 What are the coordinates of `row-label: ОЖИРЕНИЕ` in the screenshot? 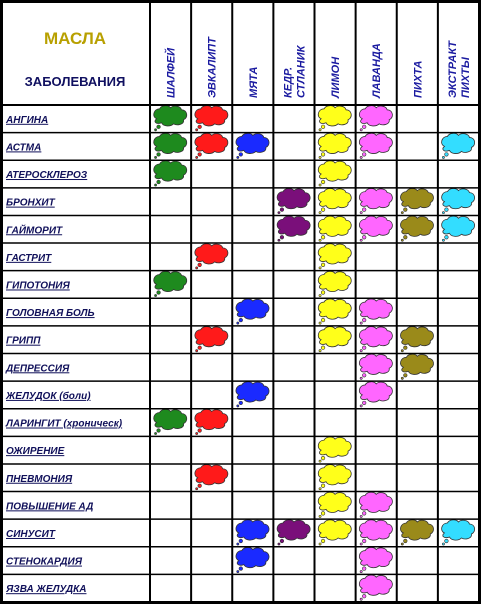 It's located at (35, 451).